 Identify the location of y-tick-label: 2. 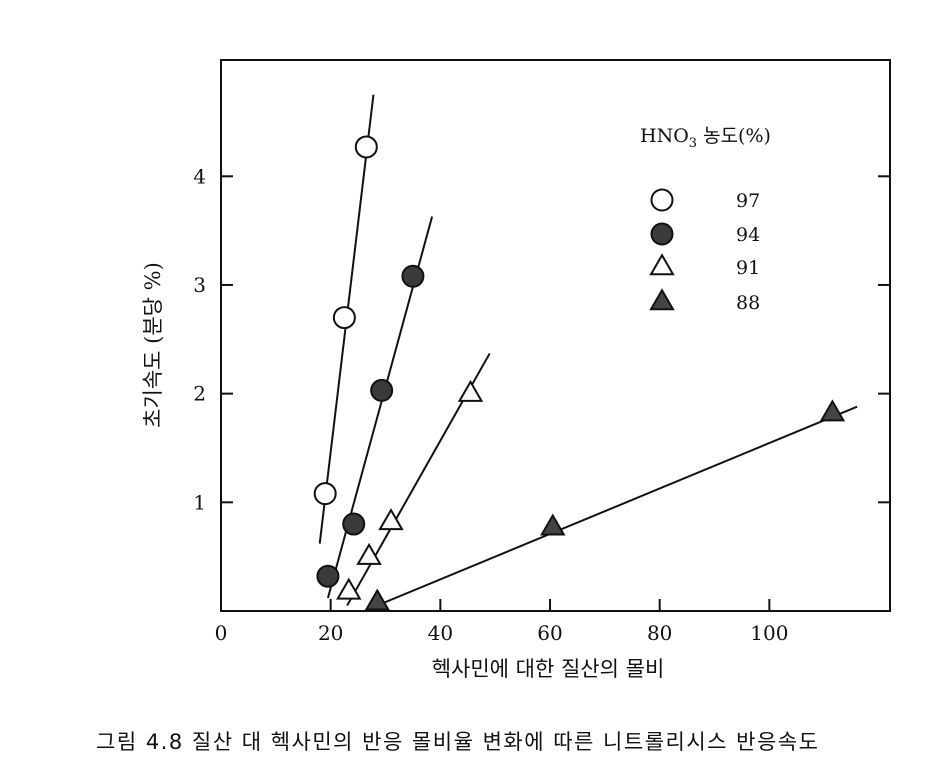
(199, 394).